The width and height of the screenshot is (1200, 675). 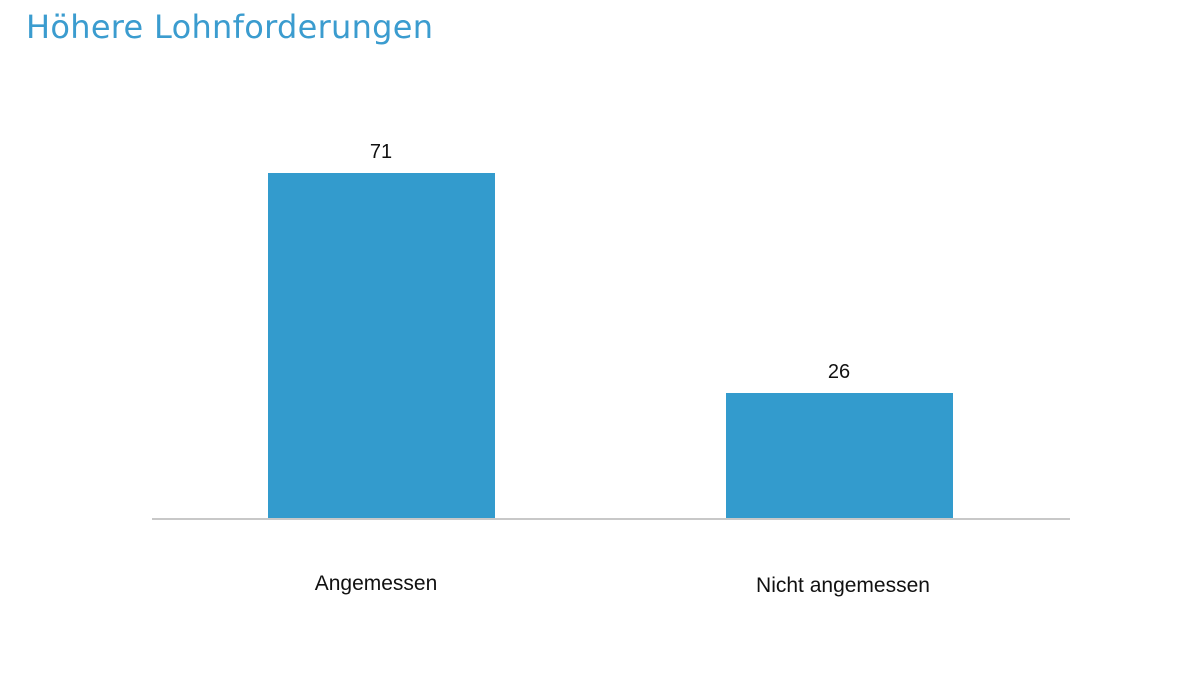 What do you see at coordinates (839, 456) in the screenshot?
I see `bar-nicht-angemessen` at bounding box center [839, 456].